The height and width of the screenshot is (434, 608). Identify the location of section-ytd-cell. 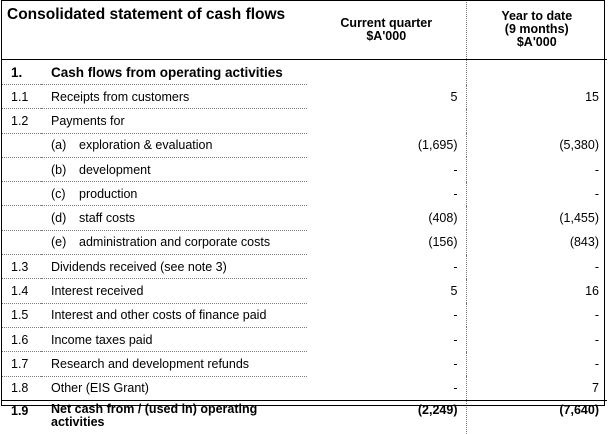
(536, 72).